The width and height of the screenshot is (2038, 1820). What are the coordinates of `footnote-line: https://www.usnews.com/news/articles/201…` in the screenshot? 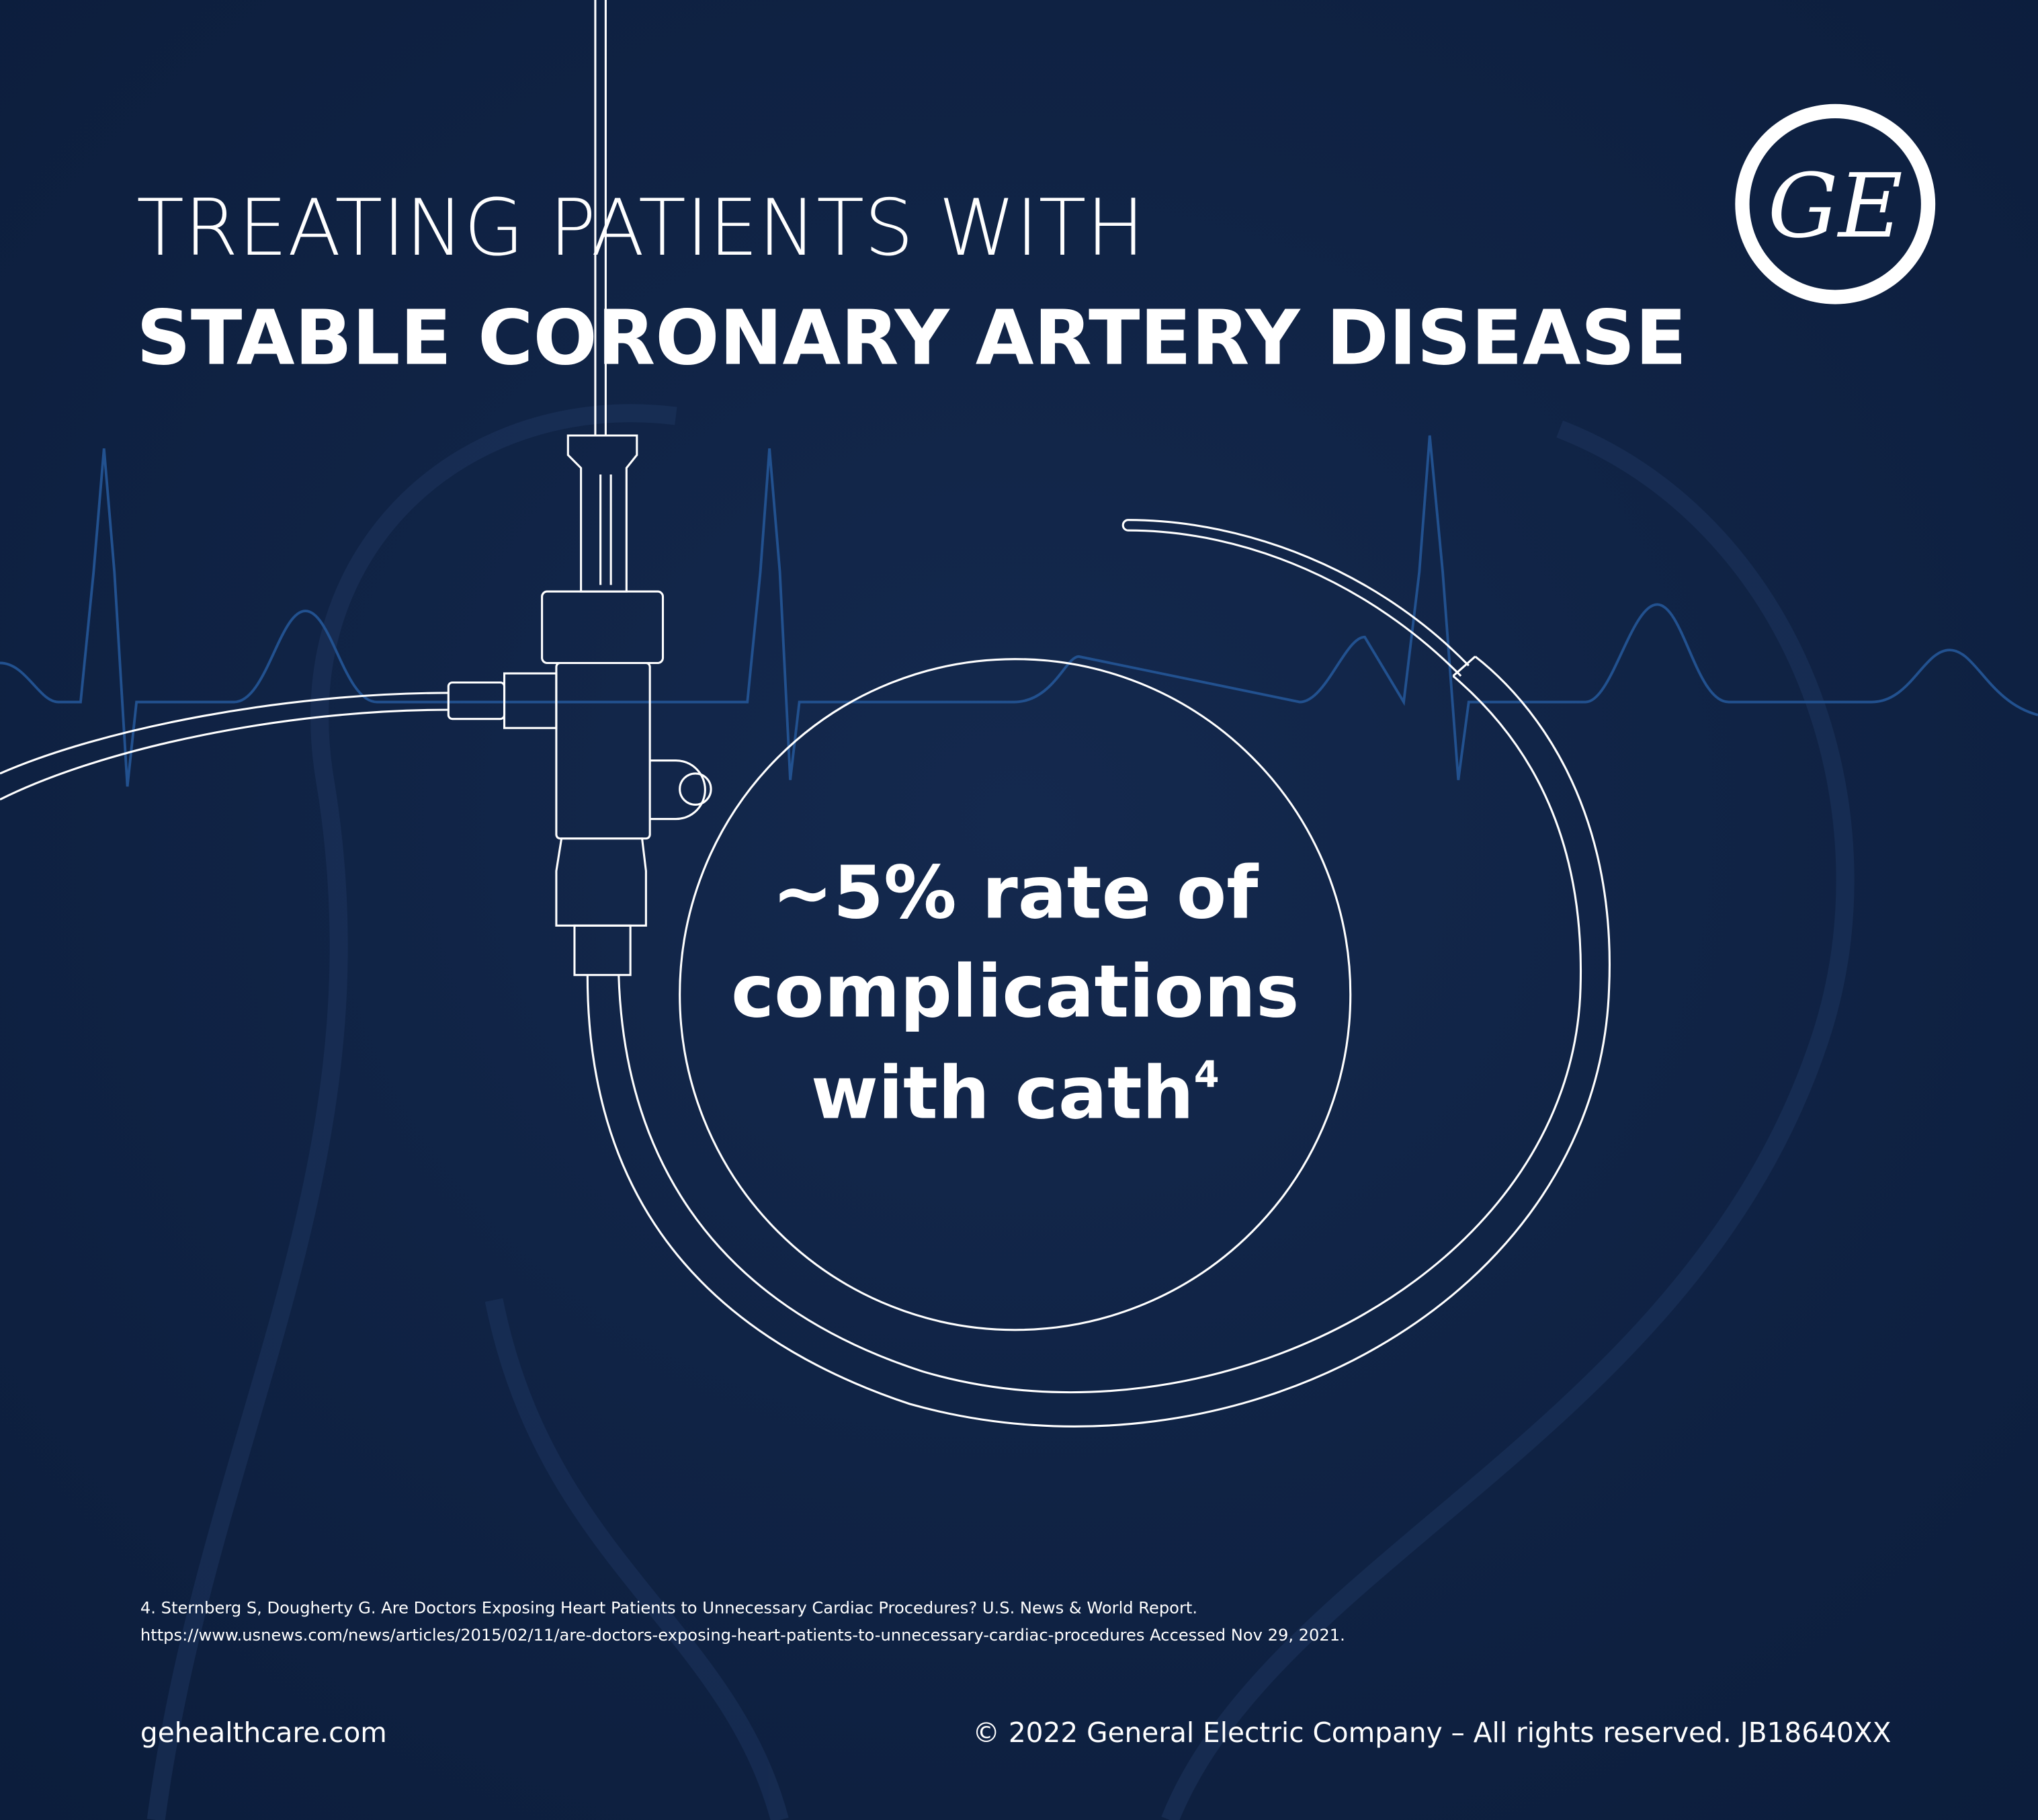 It's located at (742, 1636).